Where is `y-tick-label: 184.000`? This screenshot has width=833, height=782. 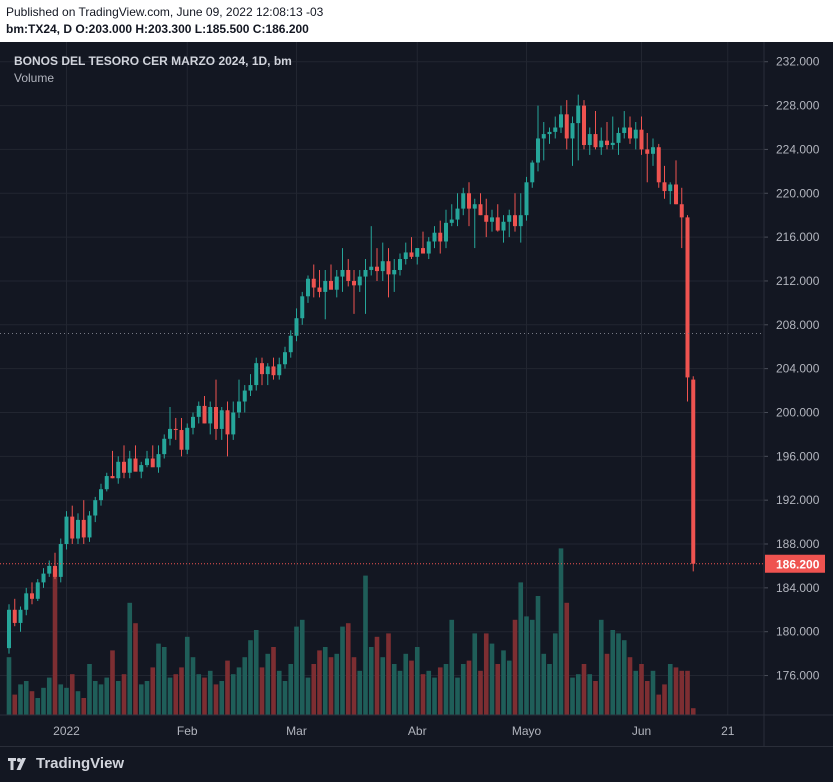 y-tick-label: 184.000 is located at coordinates (798, 588).